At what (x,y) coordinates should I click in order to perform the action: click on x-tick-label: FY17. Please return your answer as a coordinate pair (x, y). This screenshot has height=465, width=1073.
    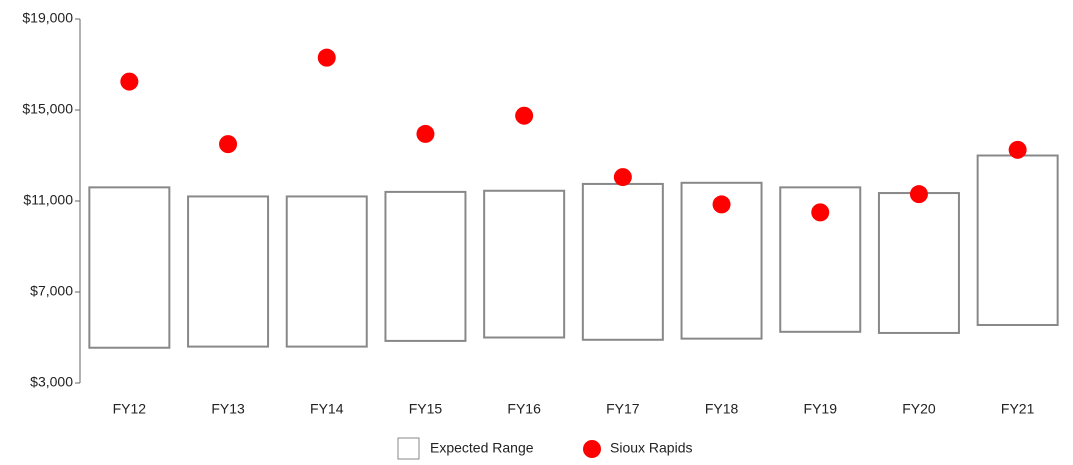
    Looking at the image, I should click on (623, 409).